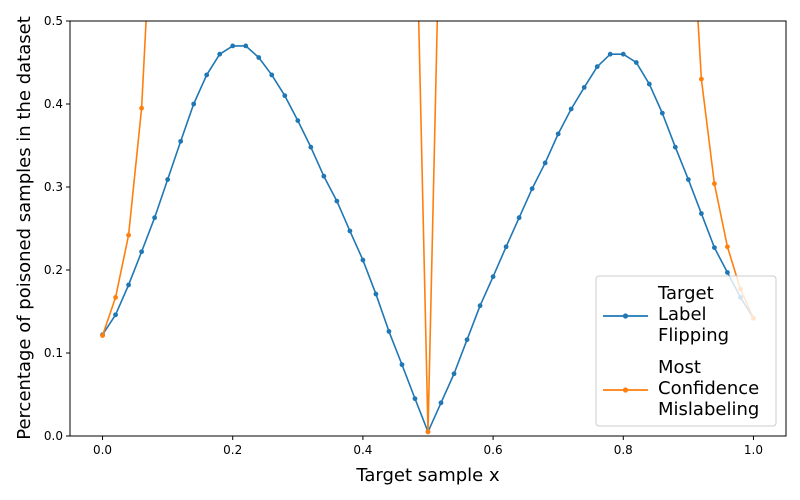 The width and height of the screenshot is (800, 500). Describe the element at coordinates (686, 351) in the screenshot. I see `legend-box` at that location.